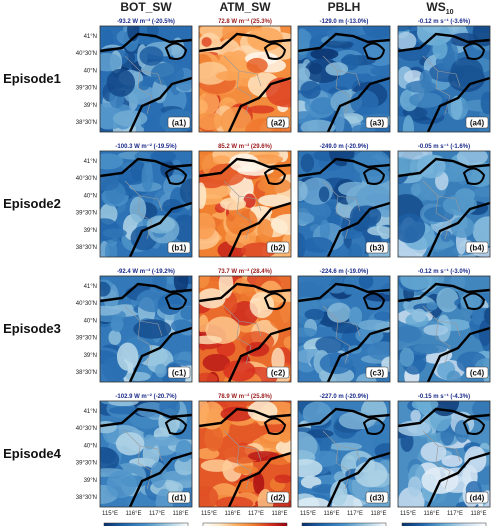 The image size is (500, 526). I want to click on lon-tick-label: 117°E, so click(455, 514).